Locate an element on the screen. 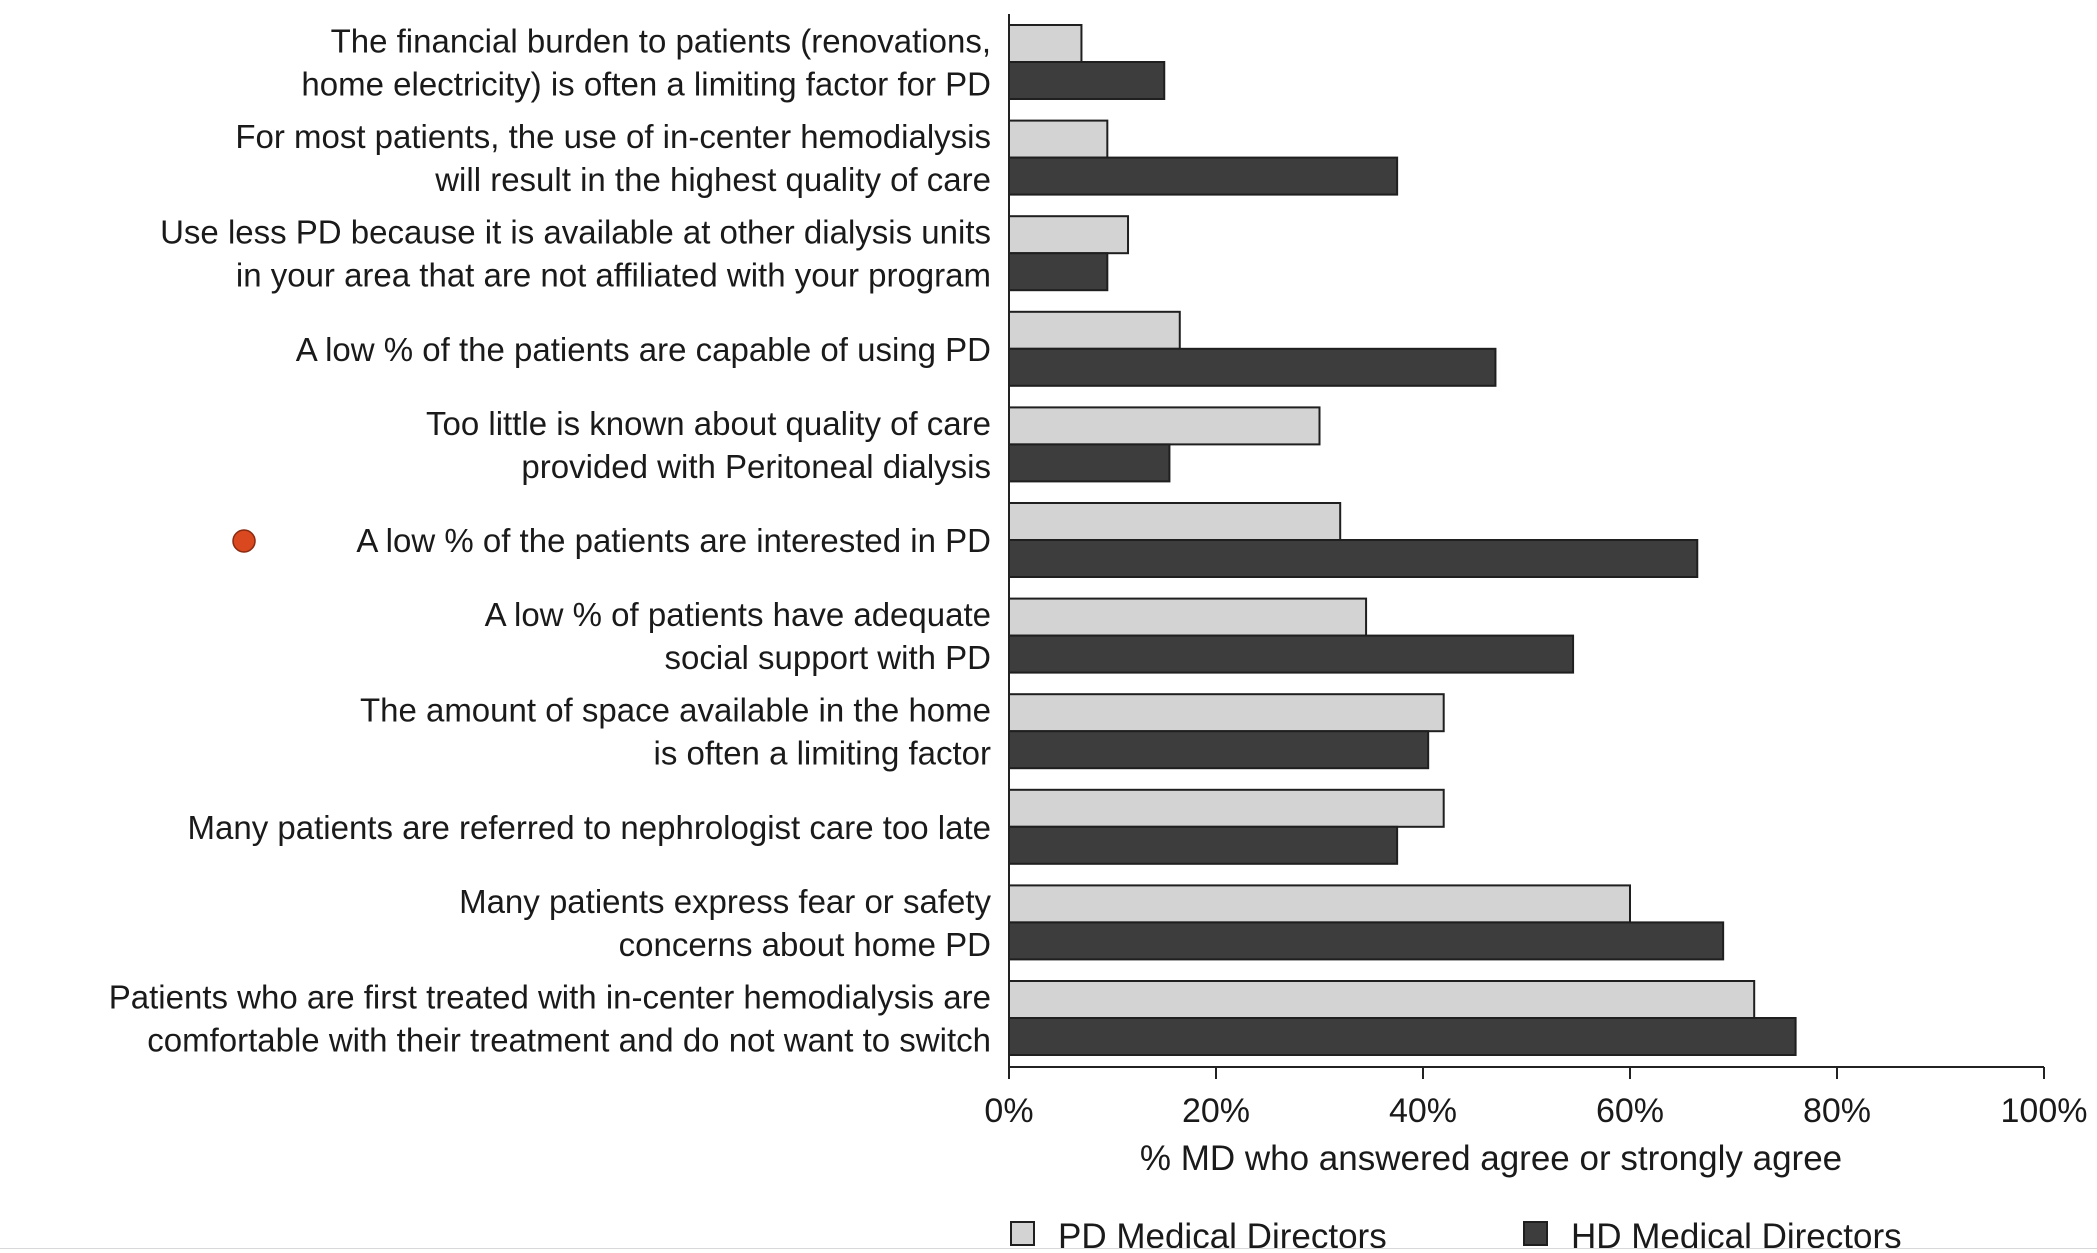 The width and height of the screenshot is (2097, 1253). category-label: concerns about home PD is located at coordinates (805, 944).